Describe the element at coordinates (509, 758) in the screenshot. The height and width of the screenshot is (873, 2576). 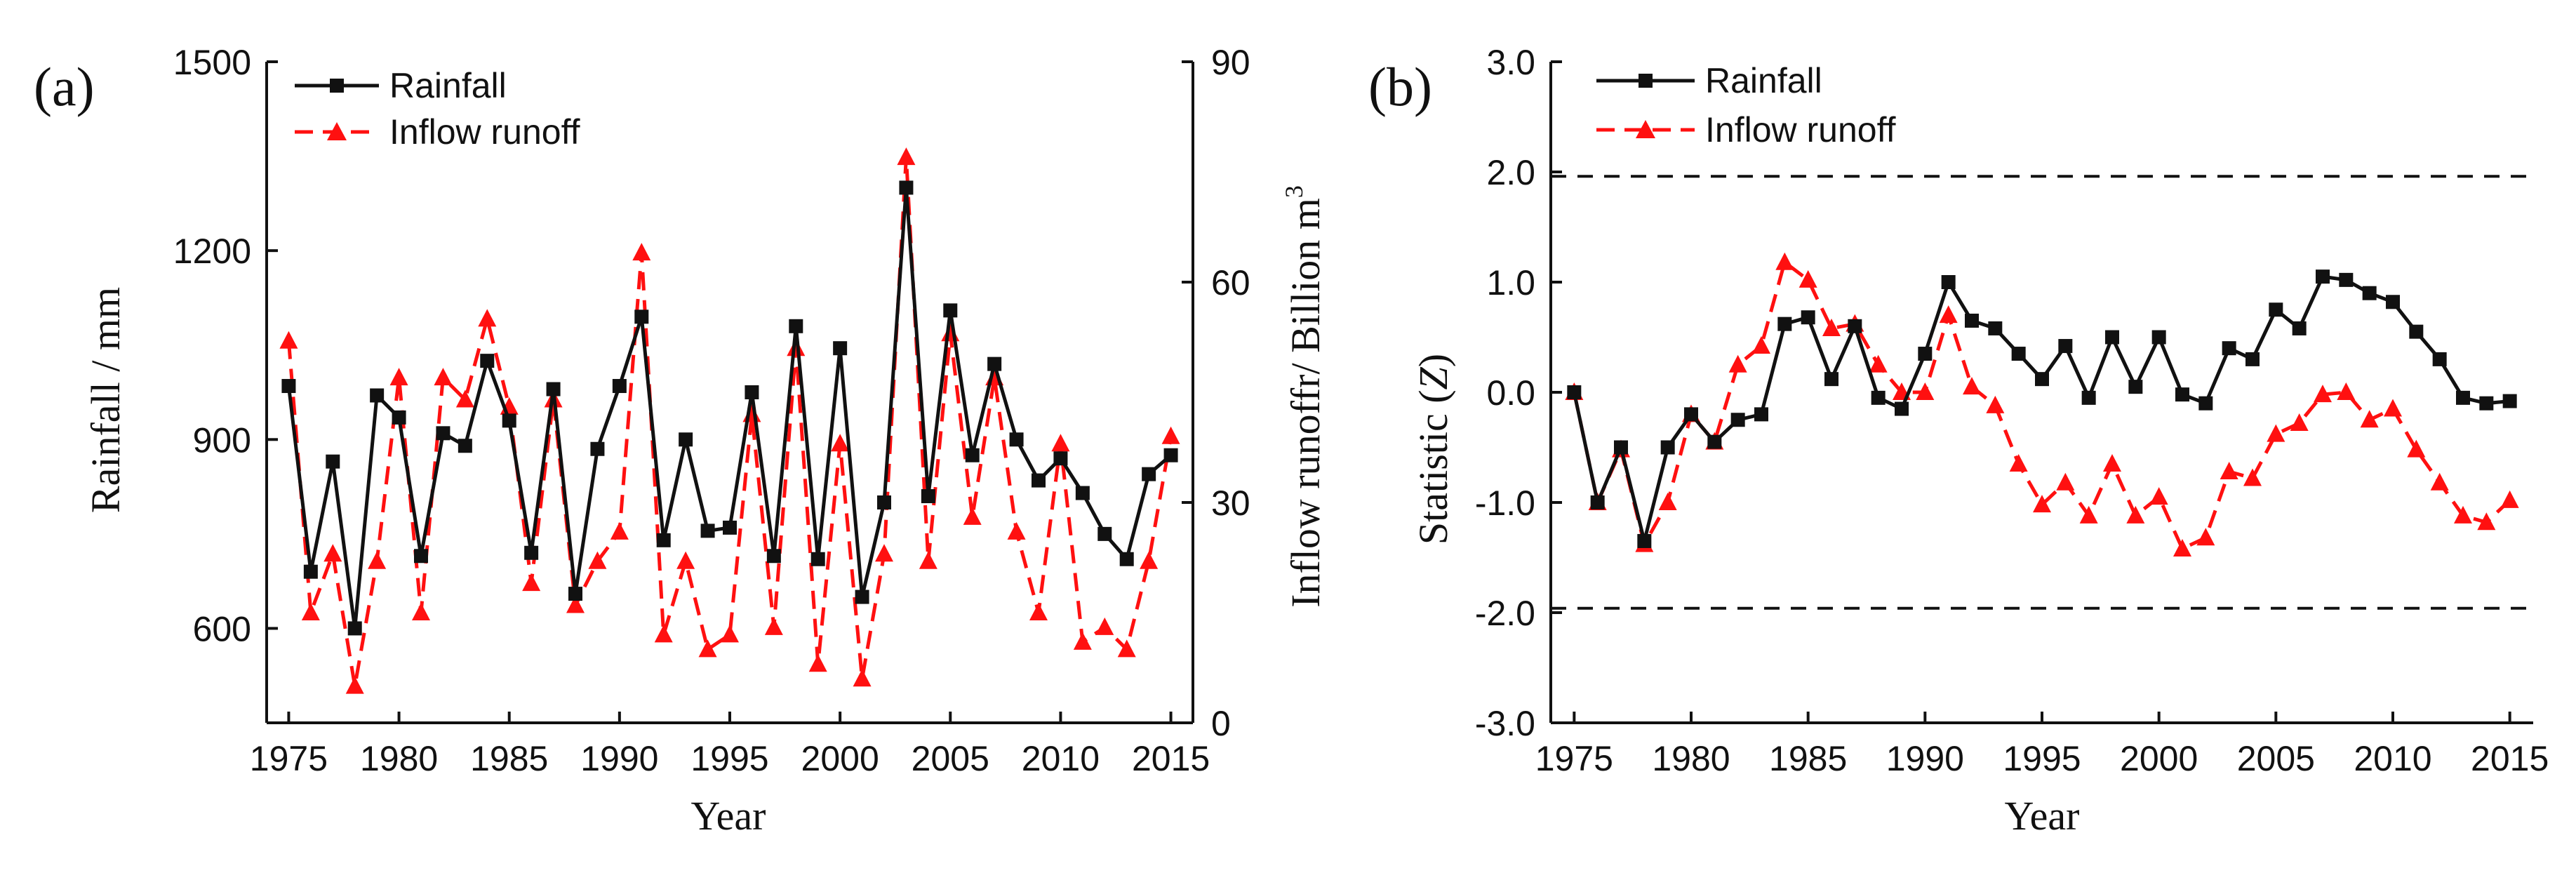
I see `panel-a-x-tick-label: 1985` at that location.